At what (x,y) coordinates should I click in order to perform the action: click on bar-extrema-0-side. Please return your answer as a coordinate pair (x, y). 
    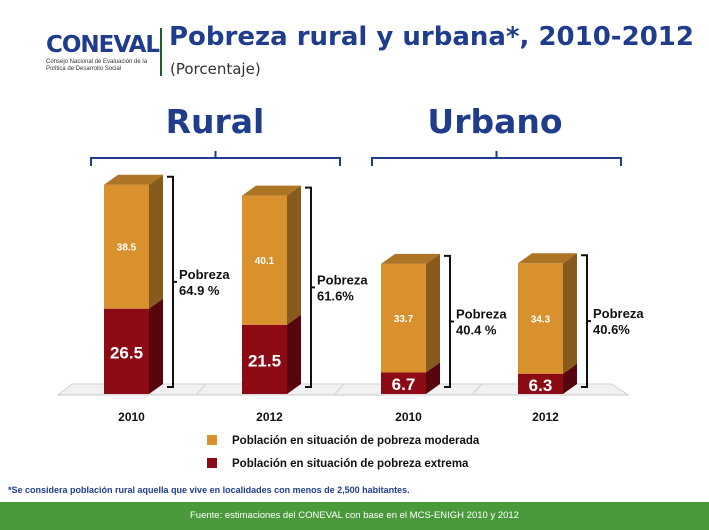
    Looking at the image, I should click on (156, 346).